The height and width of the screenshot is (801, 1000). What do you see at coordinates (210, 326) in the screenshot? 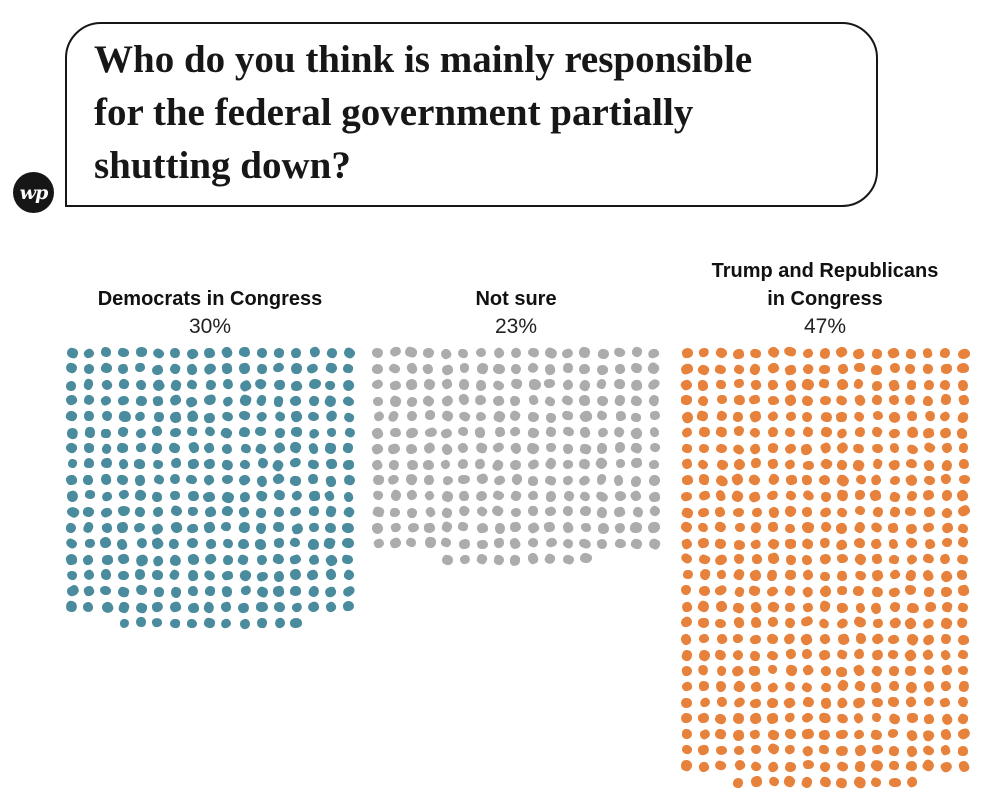
I see `percentage-value: 30%` at bounding box center [210, 326].